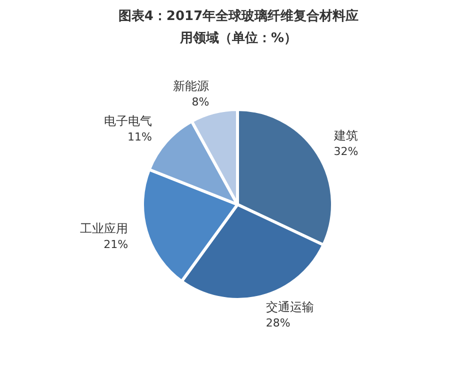  I want to click on data-label: 8%, so click(201, 102).